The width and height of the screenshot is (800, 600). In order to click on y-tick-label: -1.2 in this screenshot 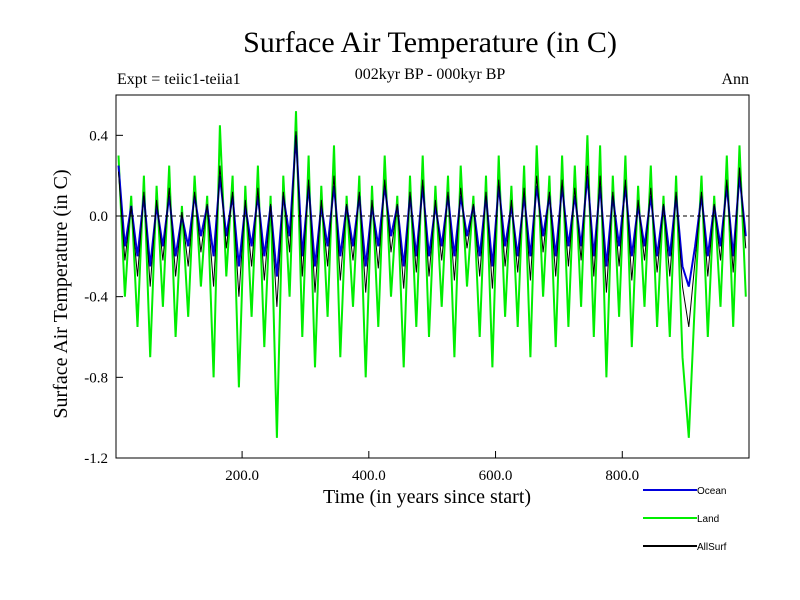, I will do `click(96, 459)`.